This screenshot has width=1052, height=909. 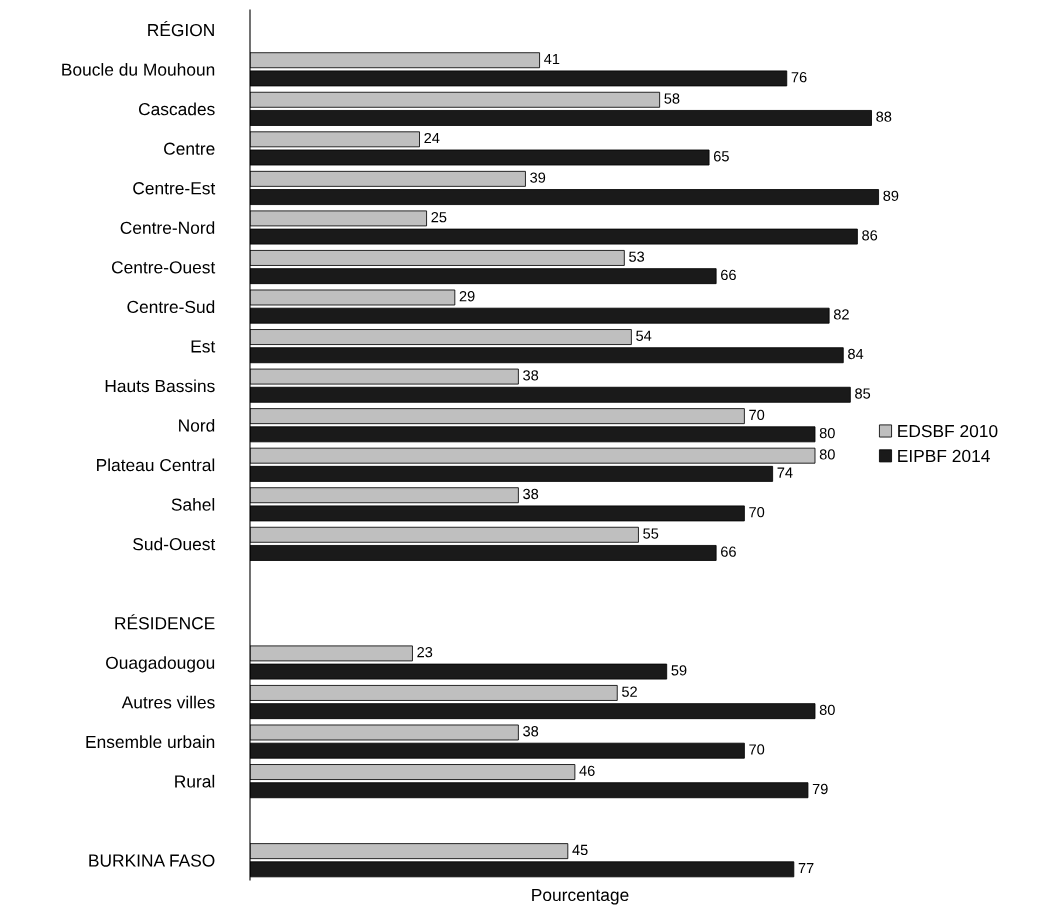 What do you see at coordinates (863, 393) in the screenshot?
I see `data-label: 85` at bounding box center [863, 393].